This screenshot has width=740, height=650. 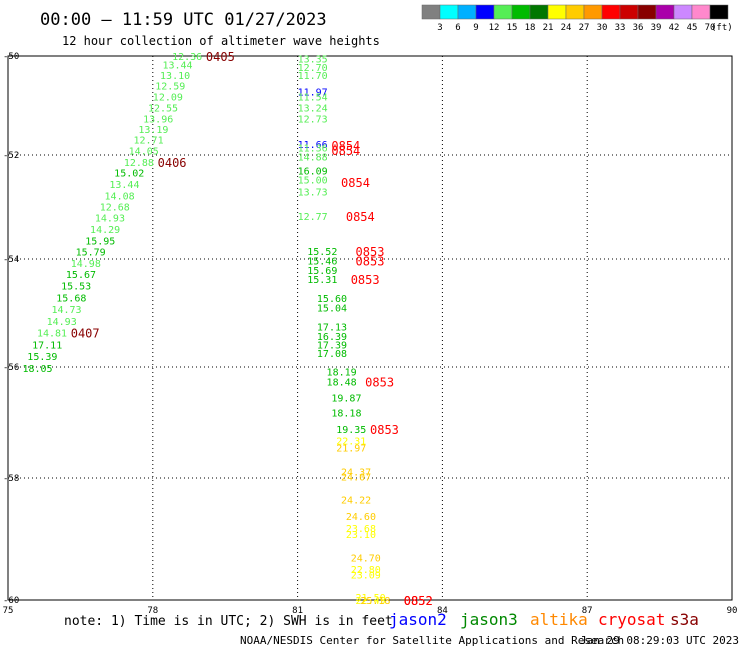 What do you see at coordinates (175, 76) in the screenshot?
I see `swh-label-jason3: 13.10` at bounding box center [175, 76].